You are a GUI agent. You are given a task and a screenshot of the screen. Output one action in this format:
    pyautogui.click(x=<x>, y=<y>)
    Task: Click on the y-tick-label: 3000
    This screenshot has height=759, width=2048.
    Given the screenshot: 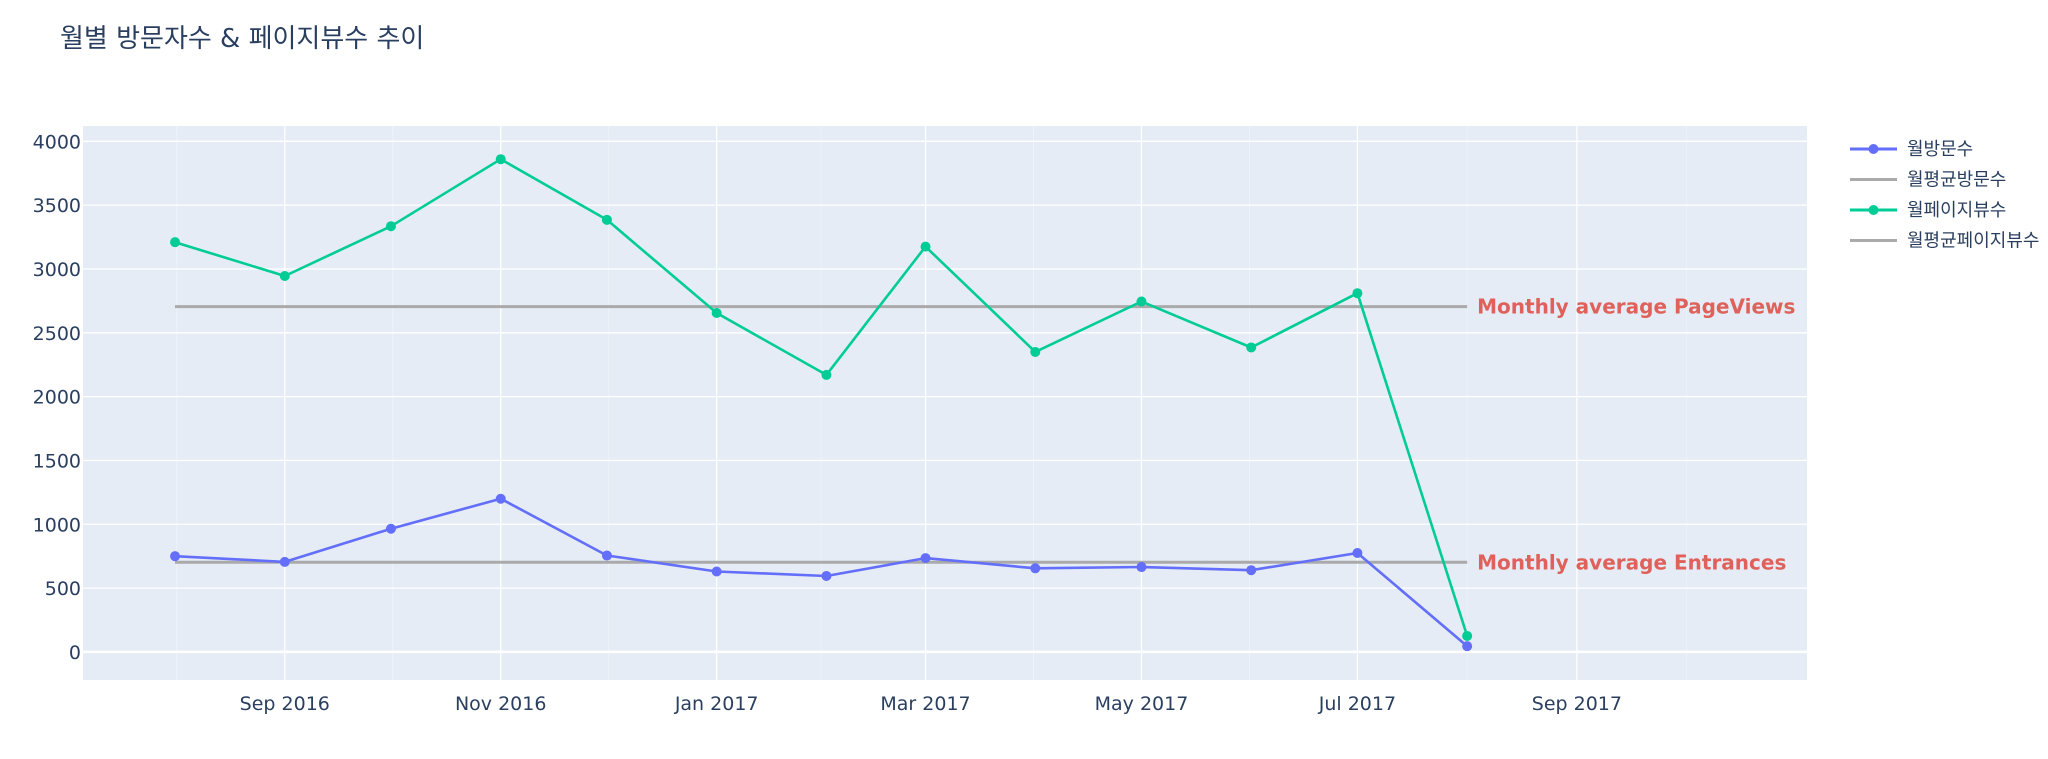 What is the action you would take?
    pyautogui.click(x=57, y=270)
    